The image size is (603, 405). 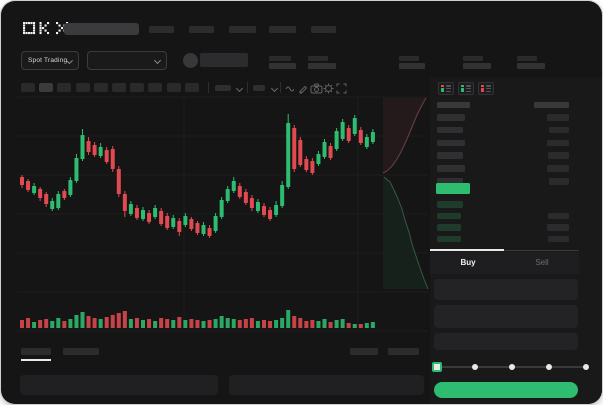 What do you see at coordinates (46, 28) in the screenshot?
I see `okx-logo` at bounding box center [46, 28].